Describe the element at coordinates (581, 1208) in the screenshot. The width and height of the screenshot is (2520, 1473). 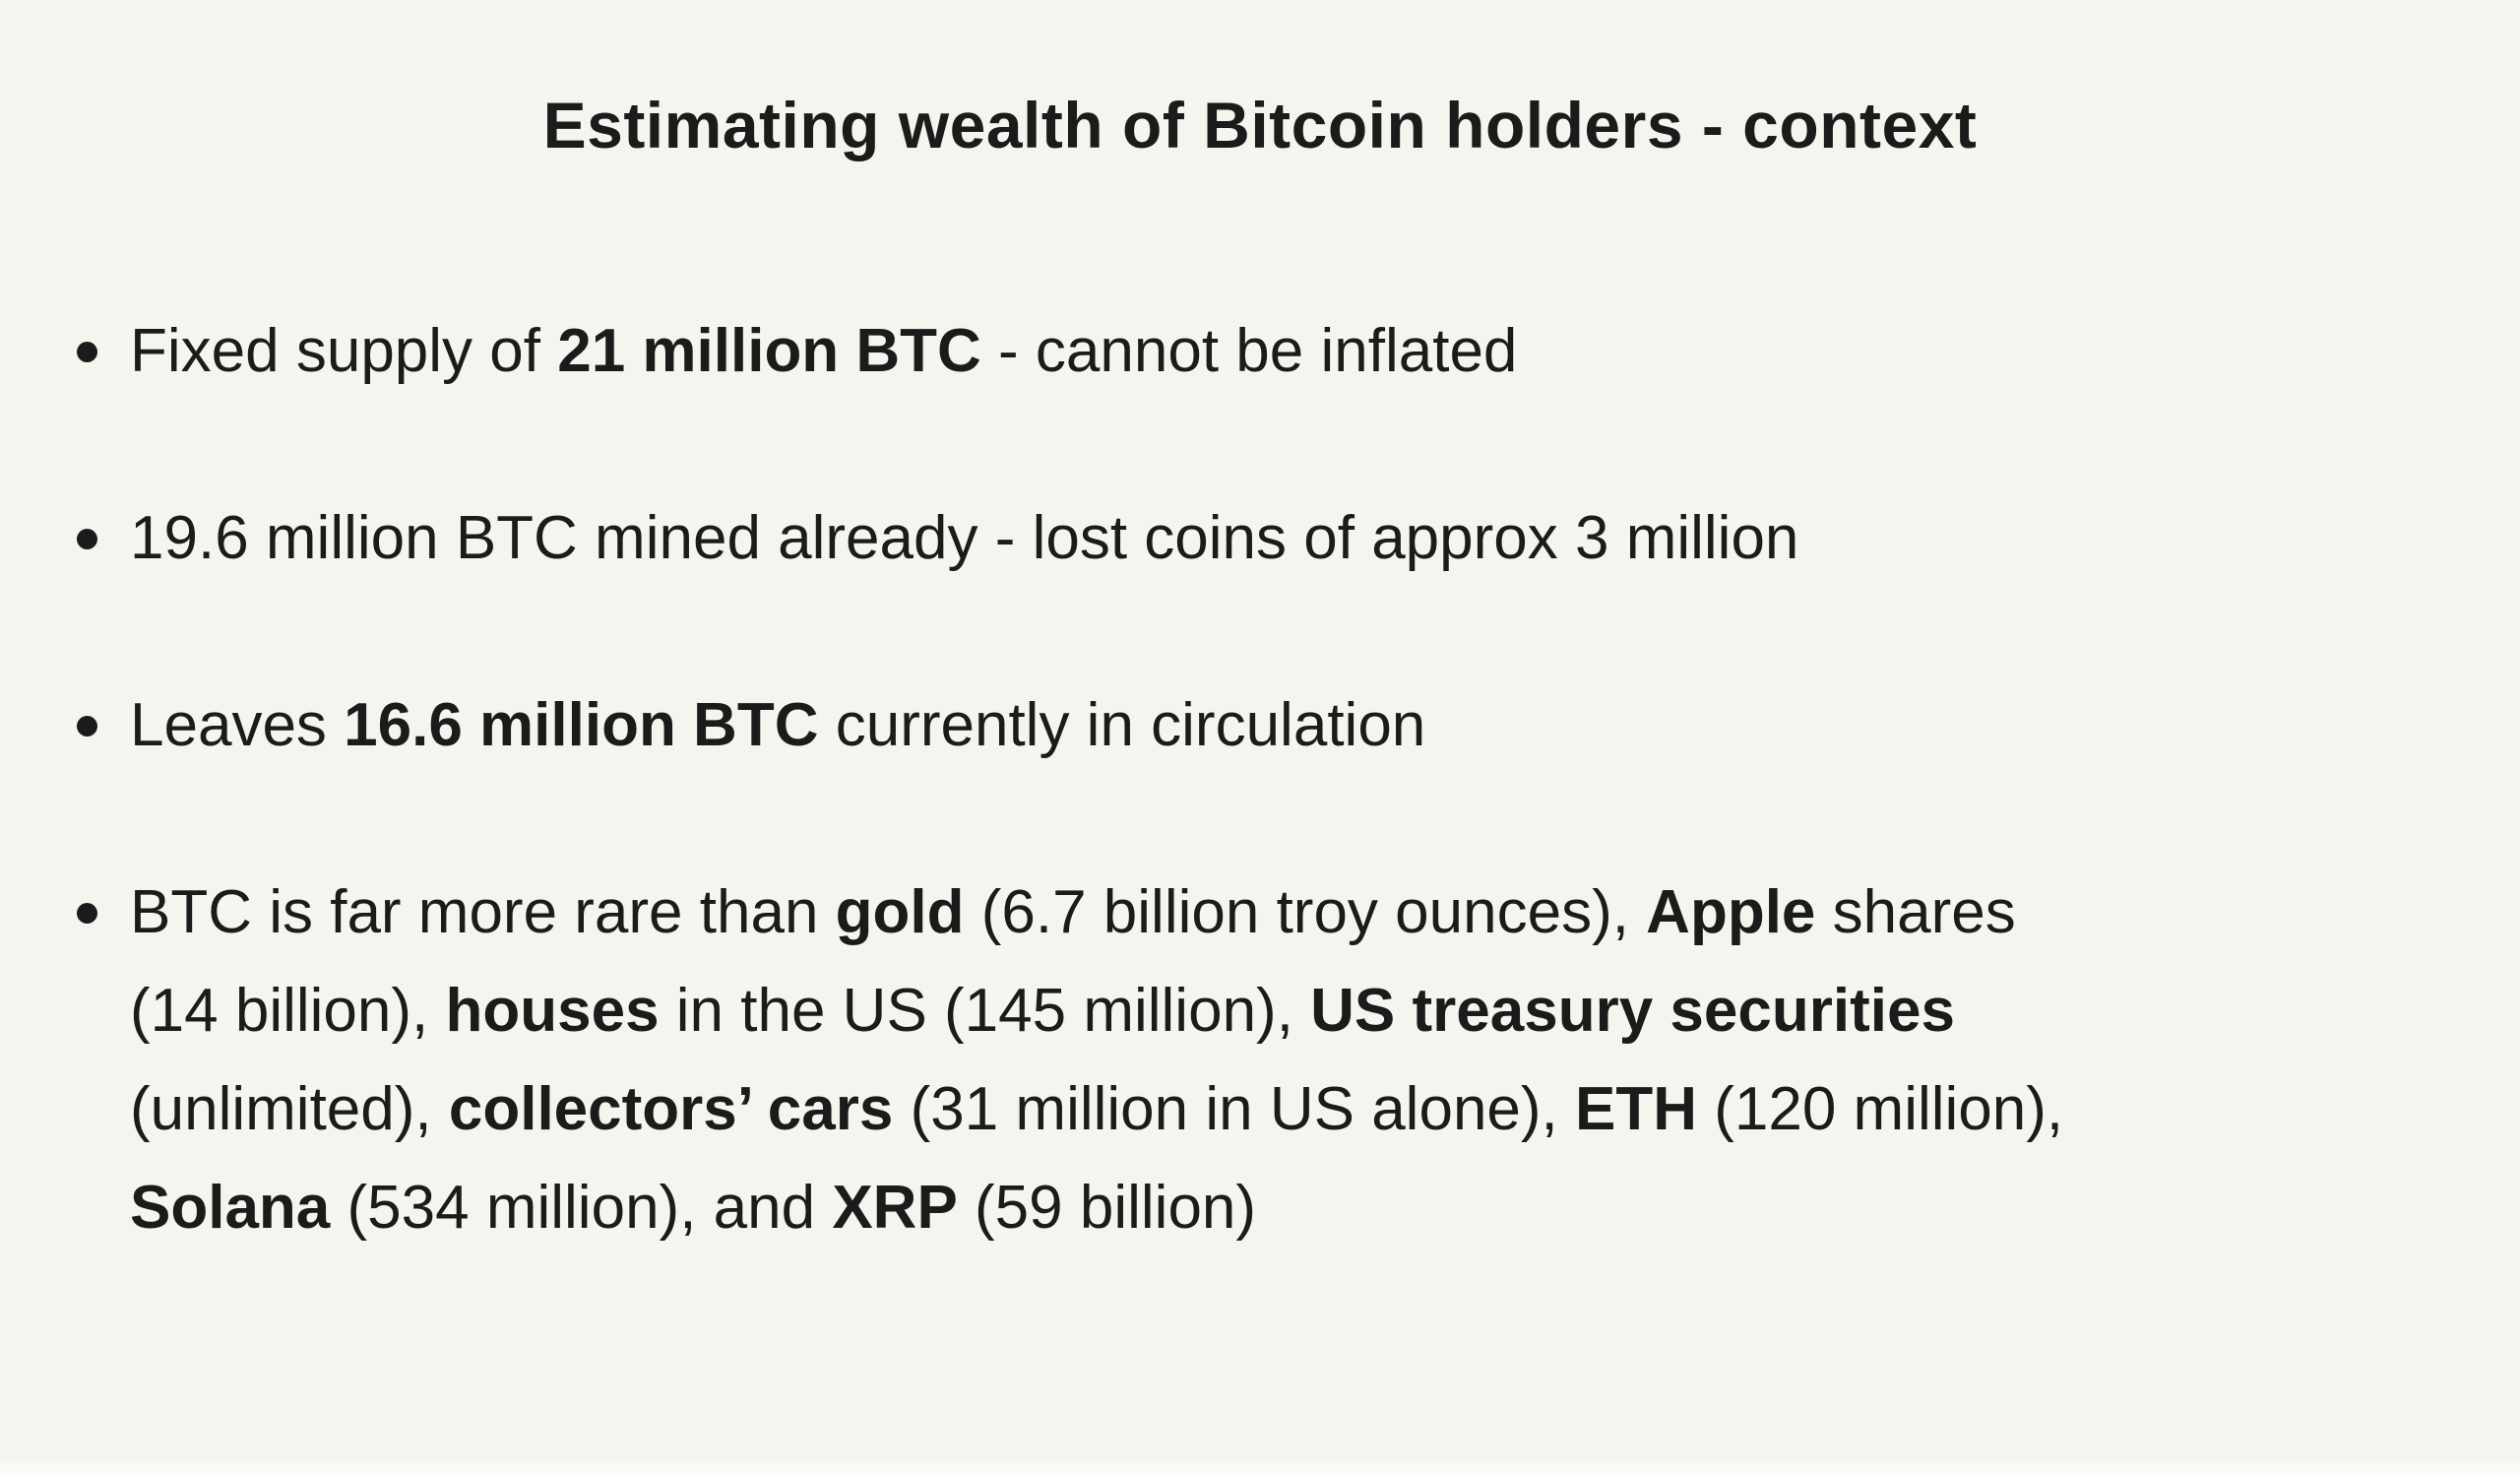
I see `bullet-text: (534 million), and` at that location.